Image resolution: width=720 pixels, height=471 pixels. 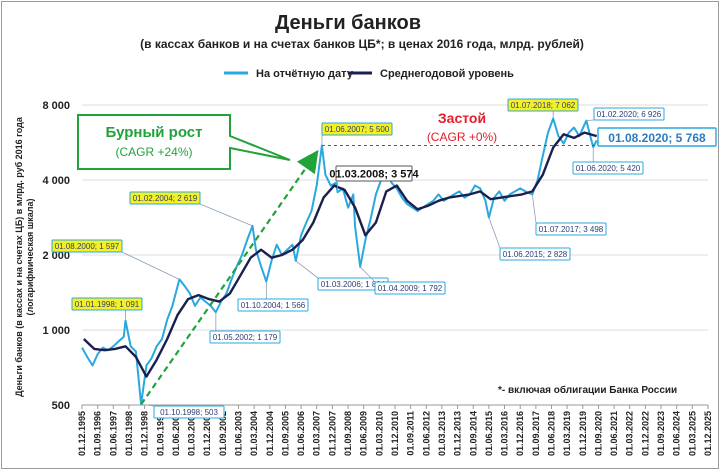 I want to click on x-tick-label: 01.06.2003, so click(x=238, y=433).